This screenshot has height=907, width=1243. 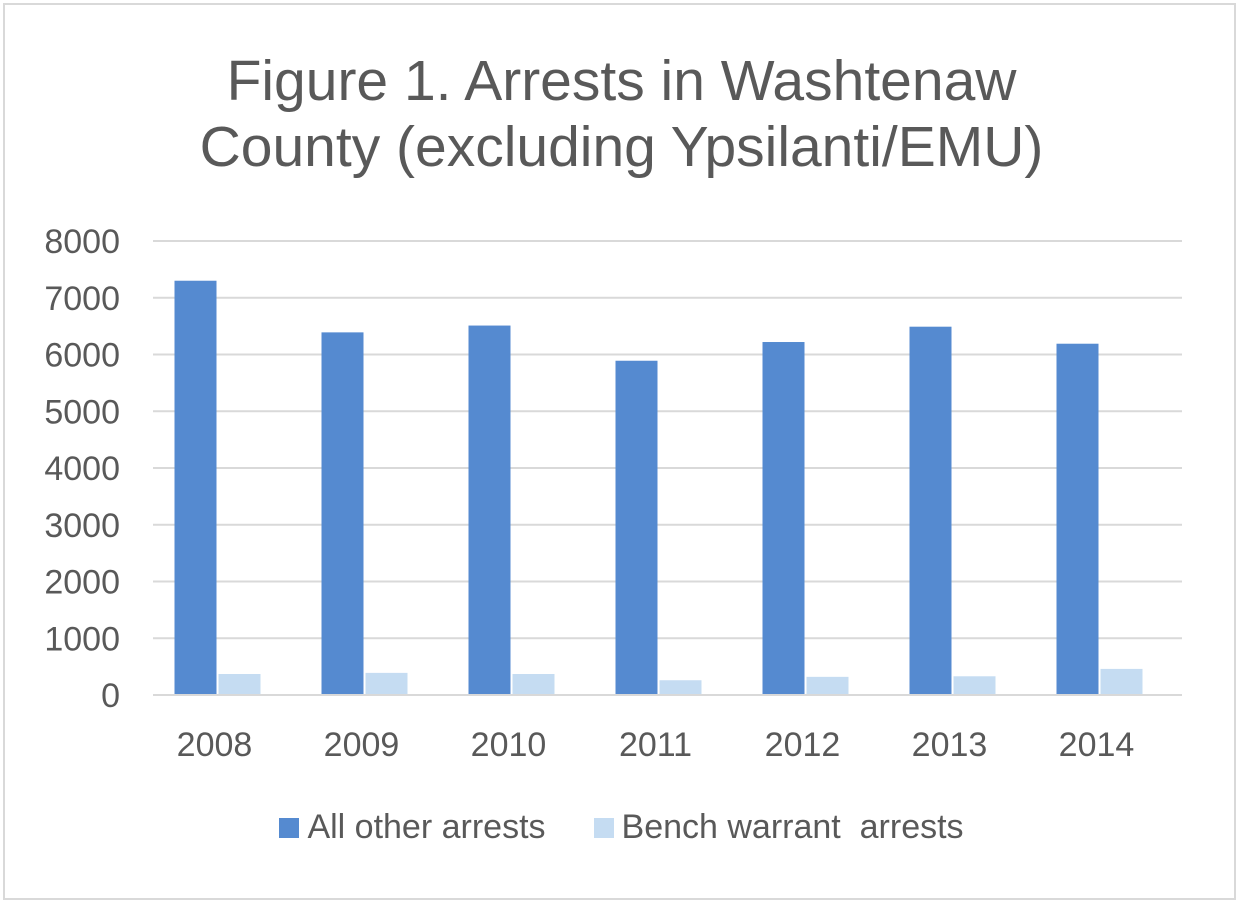 I want to click on legend-item-all-other-arrests: All other arrests, so click(x=412, y=827).